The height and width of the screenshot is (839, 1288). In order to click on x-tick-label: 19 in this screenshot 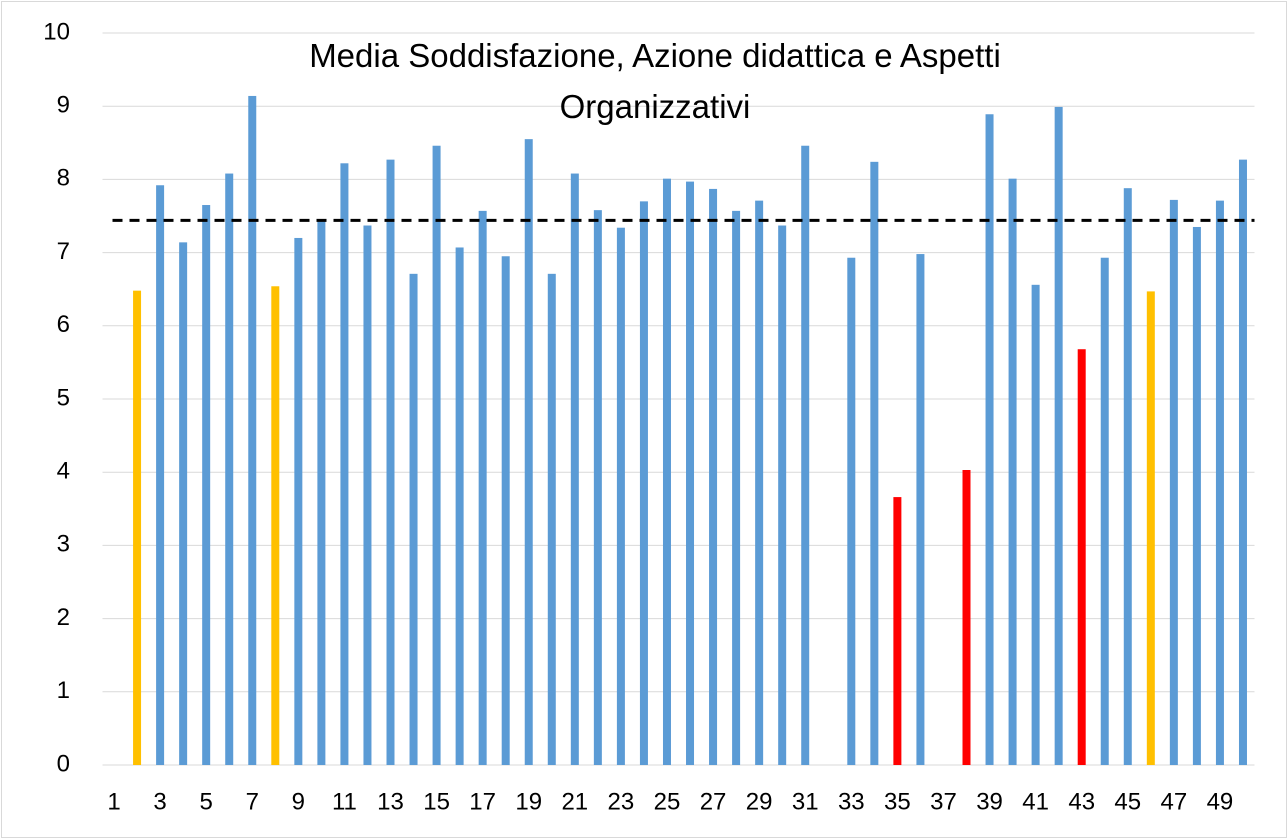, I will do `click(528, 801)`.